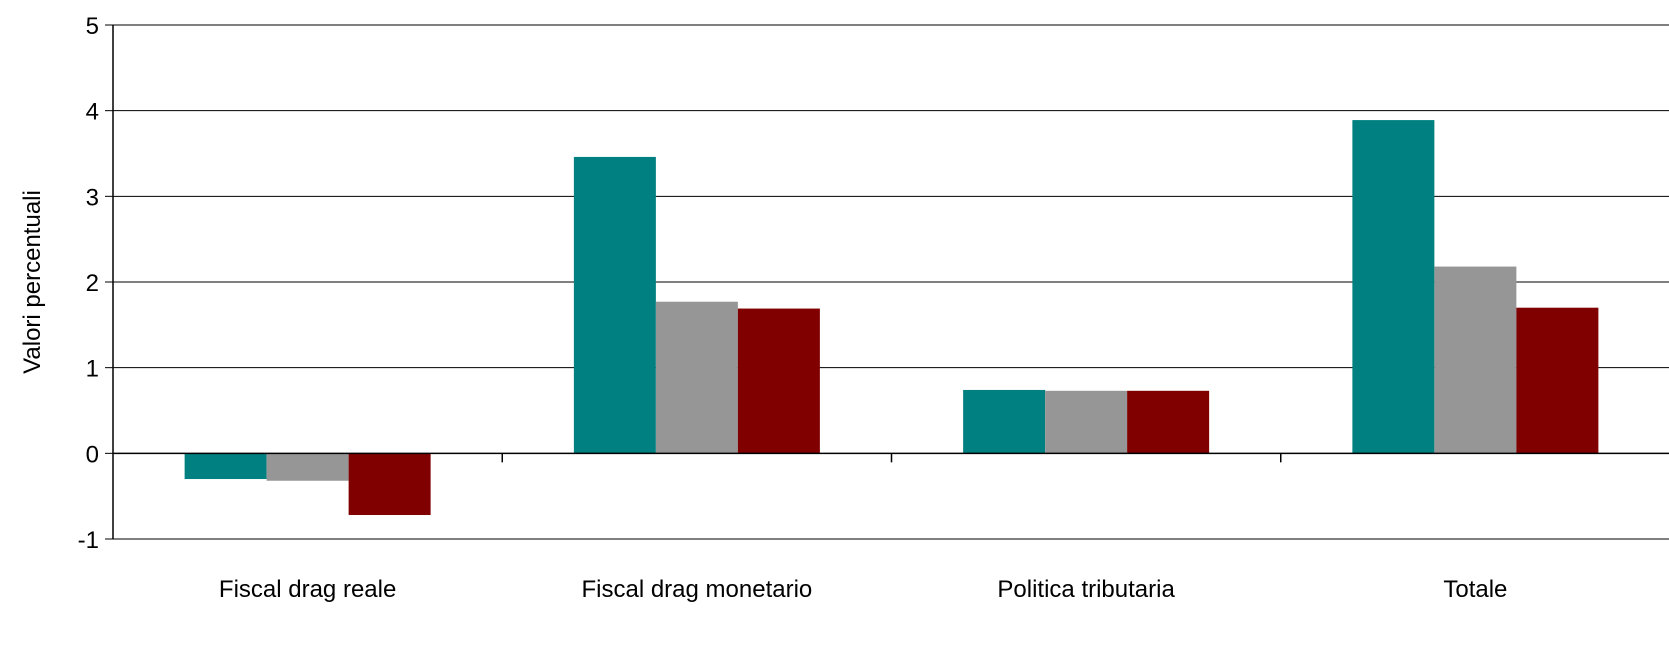 This screenshot has width=1669, height=648. Describe the element at coordinates (92, 369) in the screenshot. I see `y-tick-label: 1` at that location.